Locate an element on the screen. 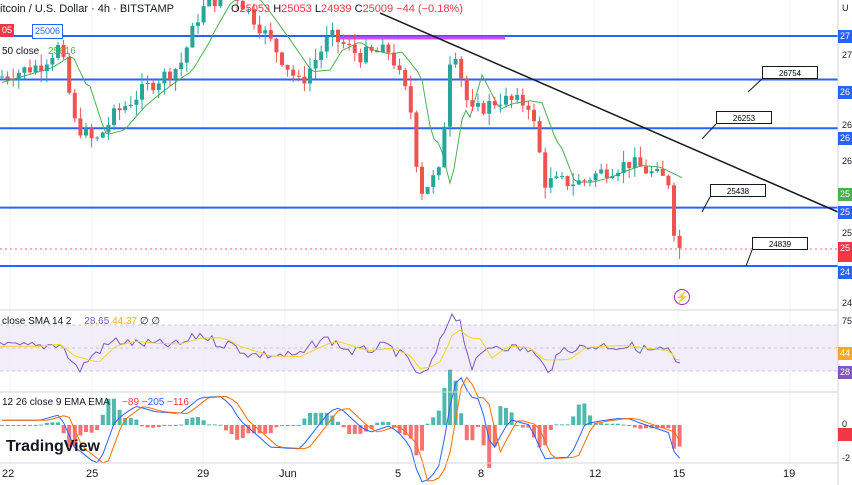  callout-26754: 26754 is located at coordinates (790, 72).